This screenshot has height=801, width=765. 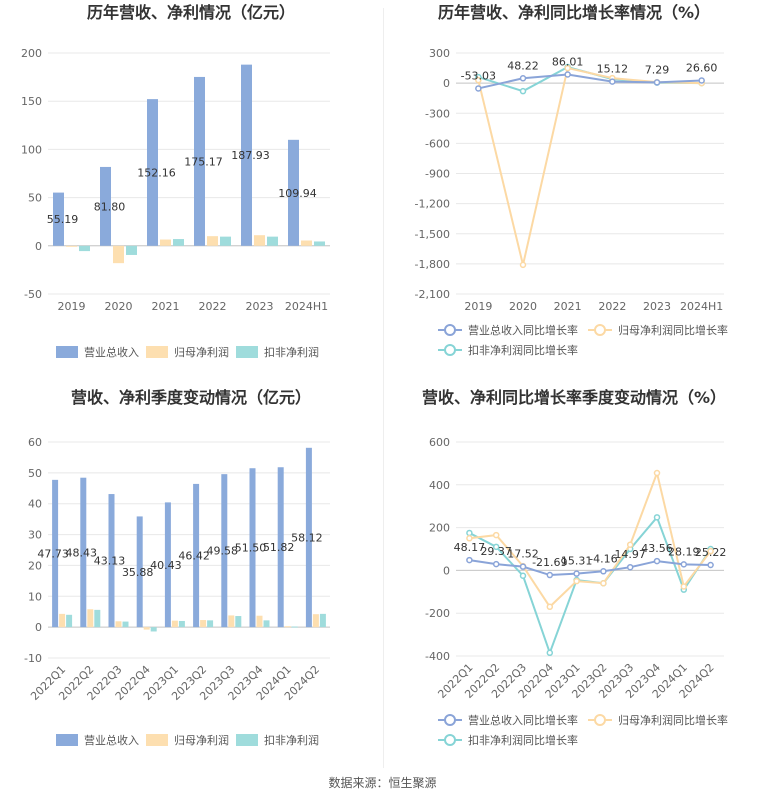 I want to click on data-label: 40.43, so click(x=166, y=565).